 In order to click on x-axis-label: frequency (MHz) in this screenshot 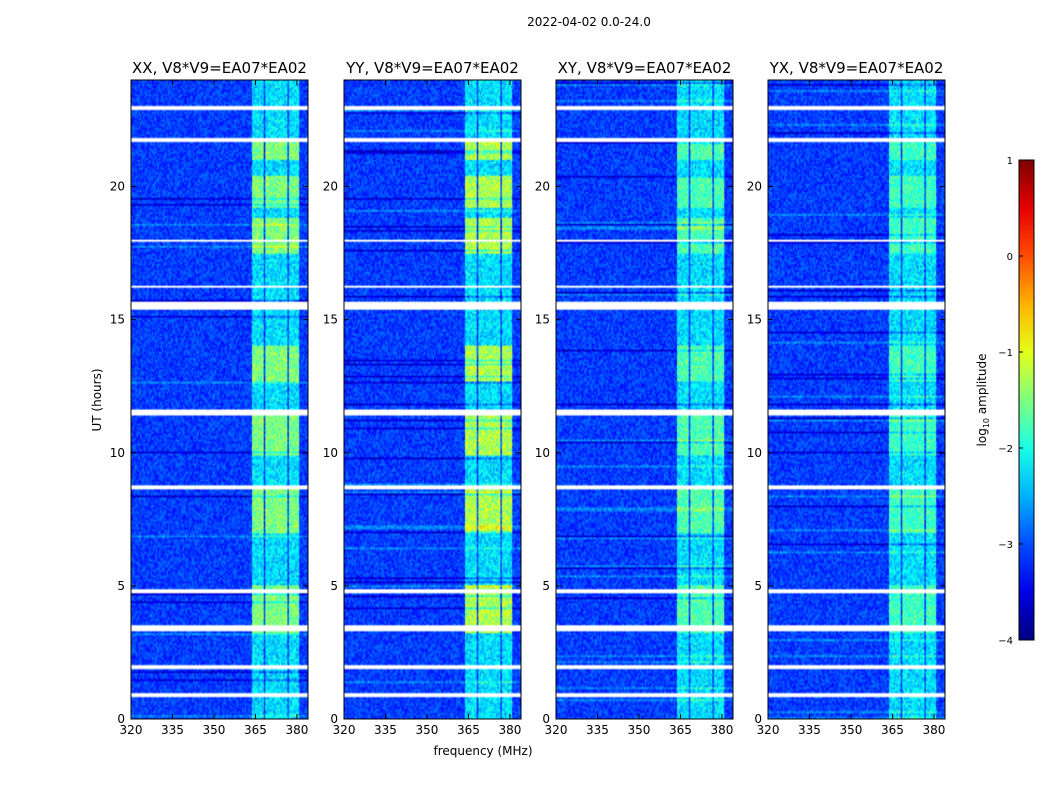, I will do `click(482, 751)`.